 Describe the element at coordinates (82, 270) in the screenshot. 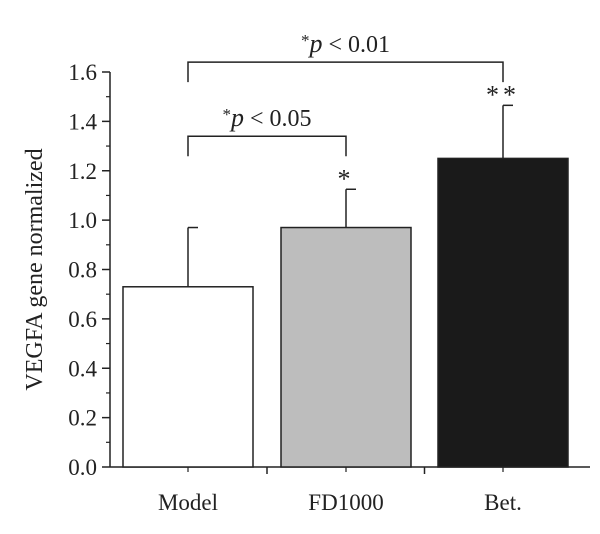

I see `y-tick-label: 0.8` at that location.